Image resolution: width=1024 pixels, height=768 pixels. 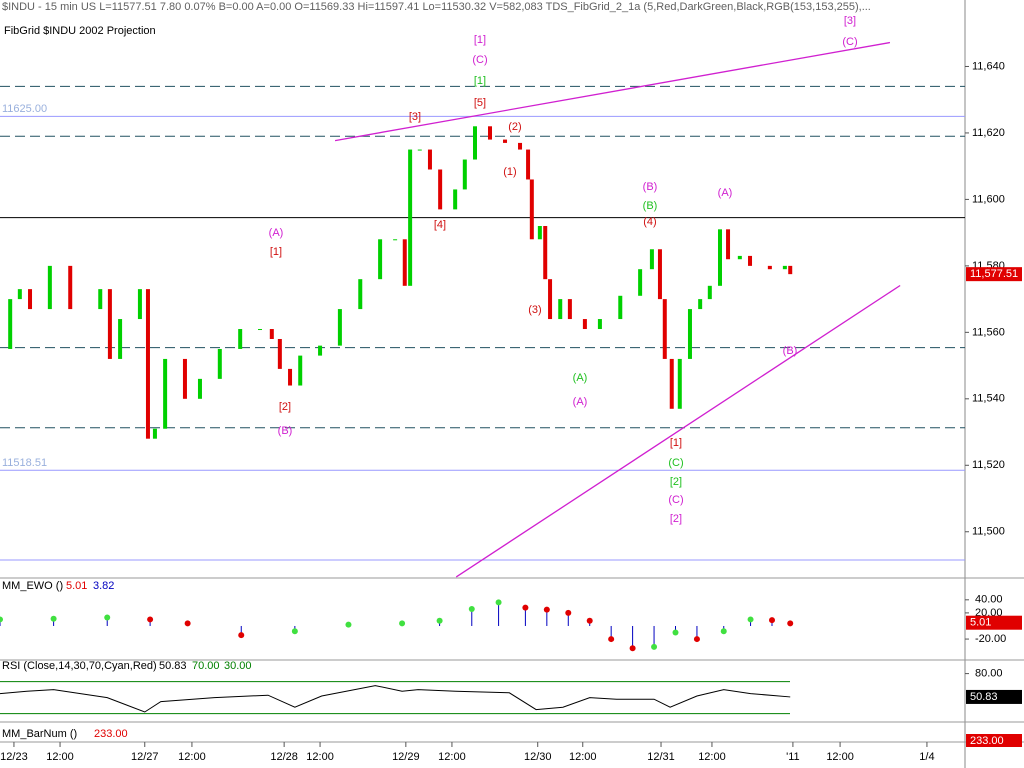 What do you see at coordinates (649, 222) in the screenshot?
I see `wave-label: (4)` at bounding box center [649, 222].